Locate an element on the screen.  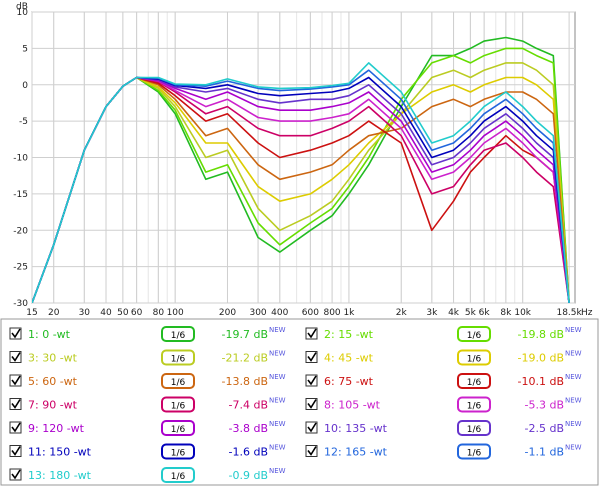
x-tick-label: 600 is located at coordinates (310, 313).